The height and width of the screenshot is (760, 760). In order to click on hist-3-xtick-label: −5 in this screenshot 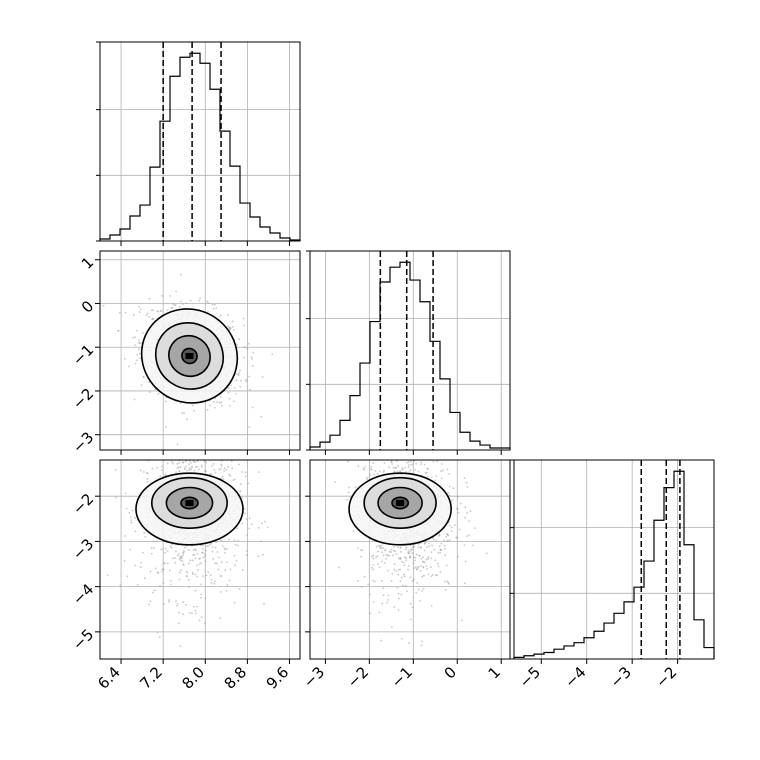, I will do `click(530, 677)`.